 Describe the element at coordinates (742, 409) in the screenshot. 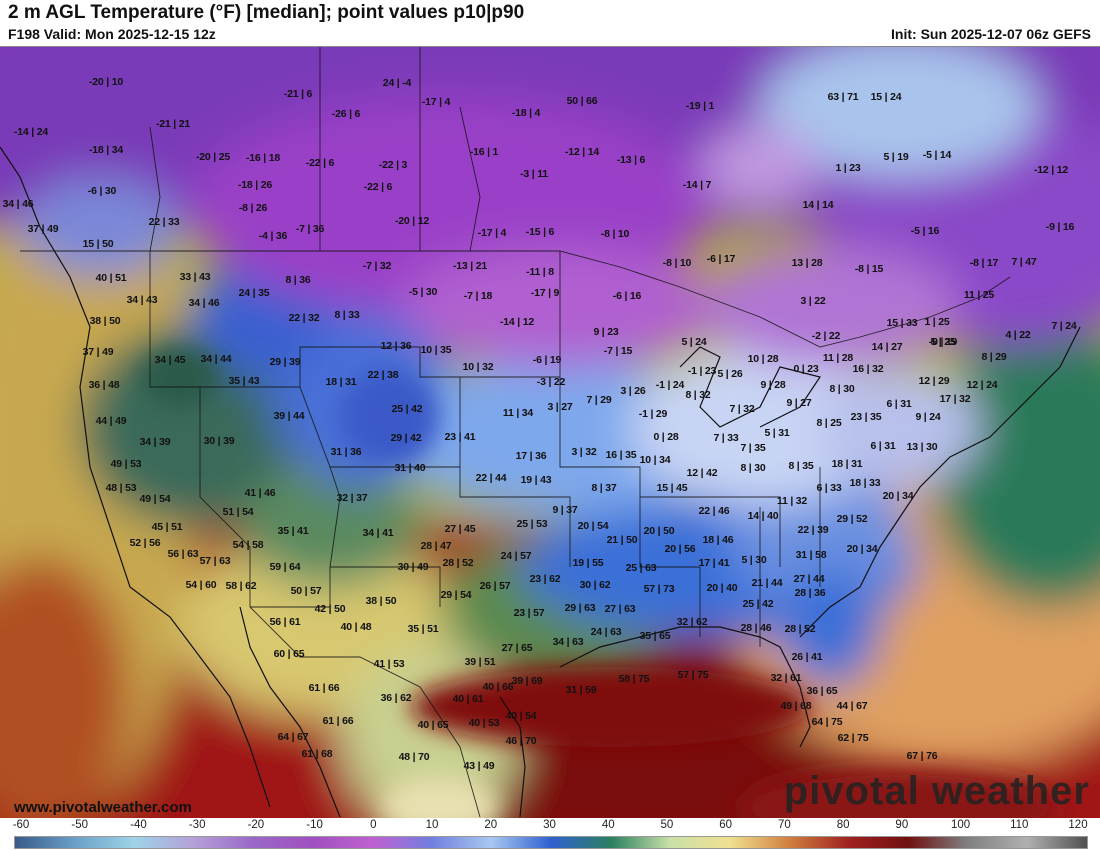

I see `point-value-label: 7 | 32` at that location.